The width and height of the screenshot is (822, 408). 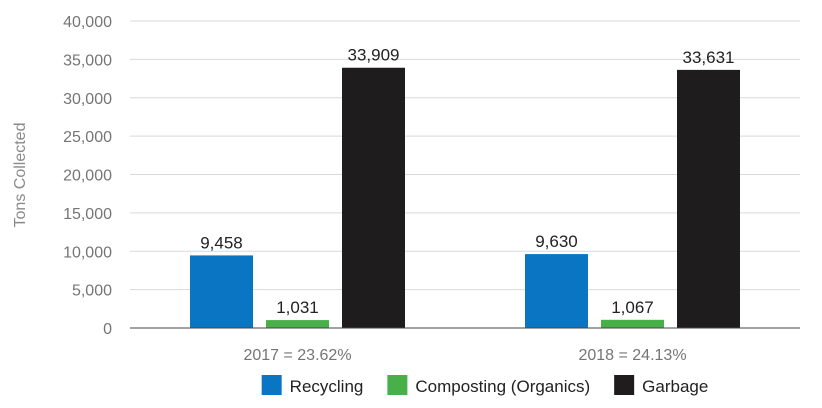 What do you see at coordinates (675, 386) in the screenshot?
I see `legend-label: Garbage` at bounding box center [675, 386].